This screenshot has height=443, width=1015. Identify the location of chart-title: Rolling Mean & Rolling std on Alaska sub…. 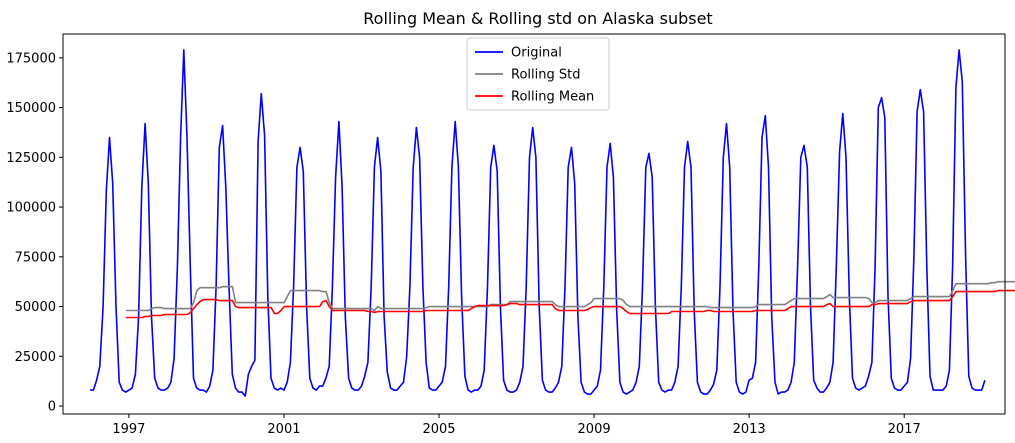
(537, 18).